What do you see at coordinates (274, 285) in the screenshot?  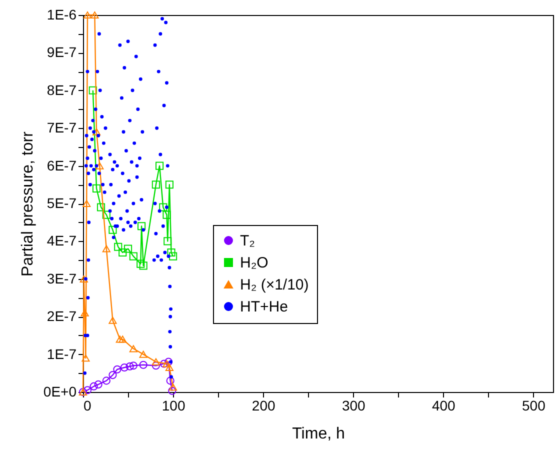 I see `legend-label: H₂ (×1/10)` at bounding box center [274, 285].